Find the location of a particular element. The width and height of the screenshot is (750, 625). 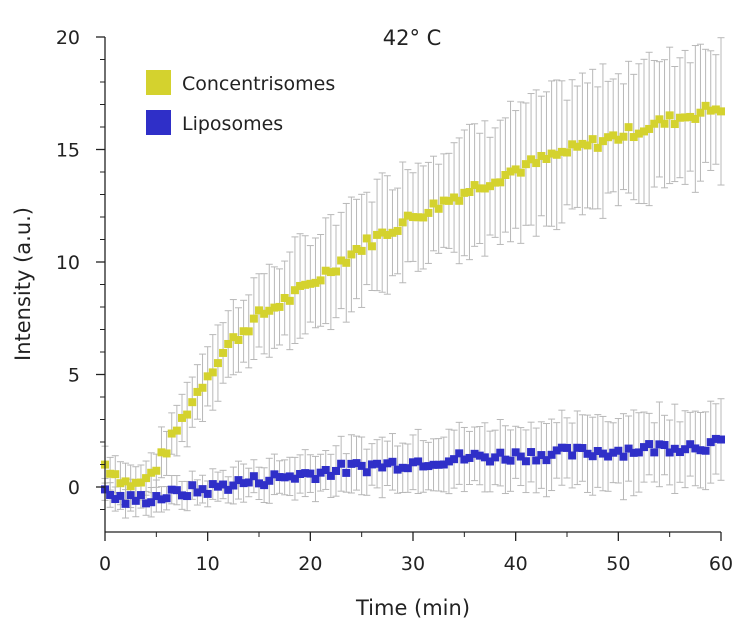

y-axis-title: Intensity (a.u.) is located at coordinates (23, 284).